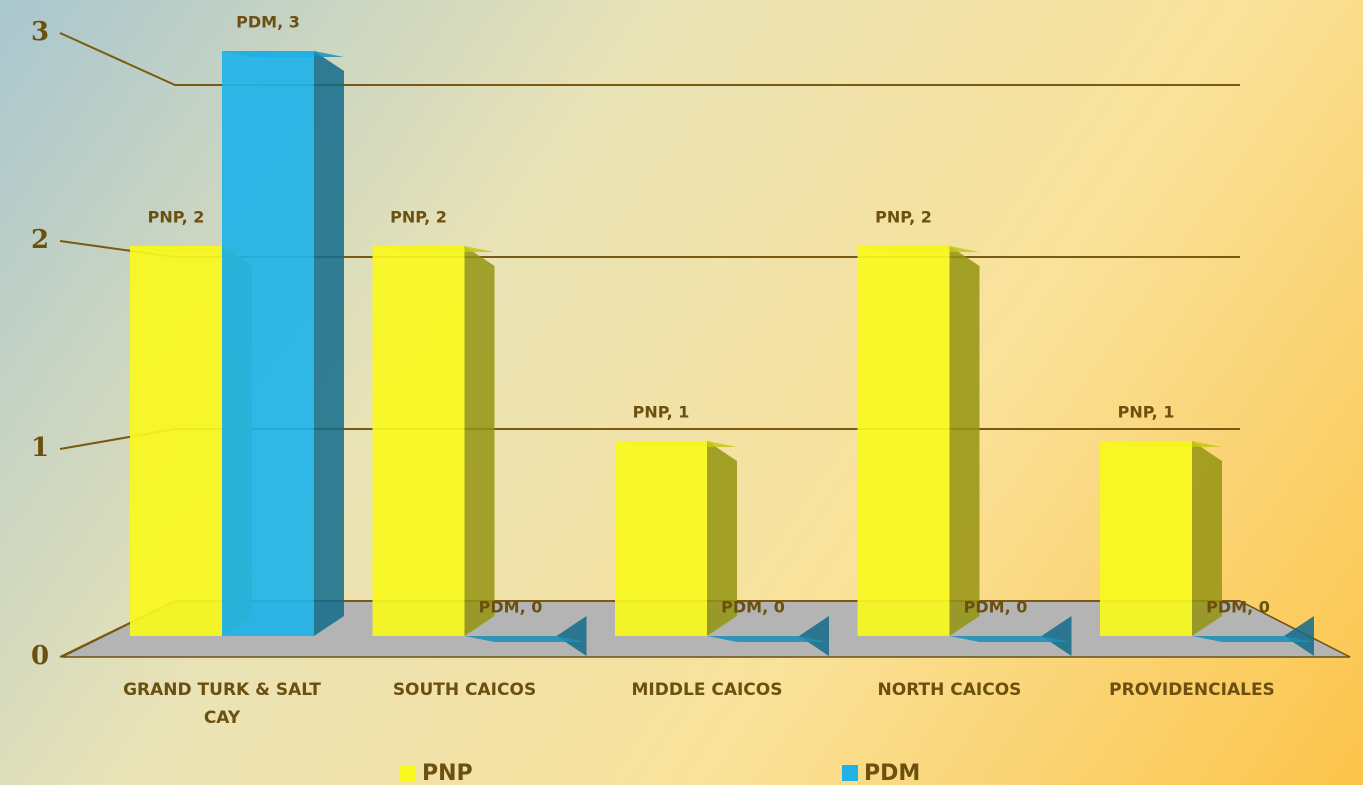 This screenshot has height=785, width=1363. What do you see at coordinates (707, 690) in the screenshot?
I see `x-tick-label: MIDDLE CAICOS` at bounding box center [707, 690].